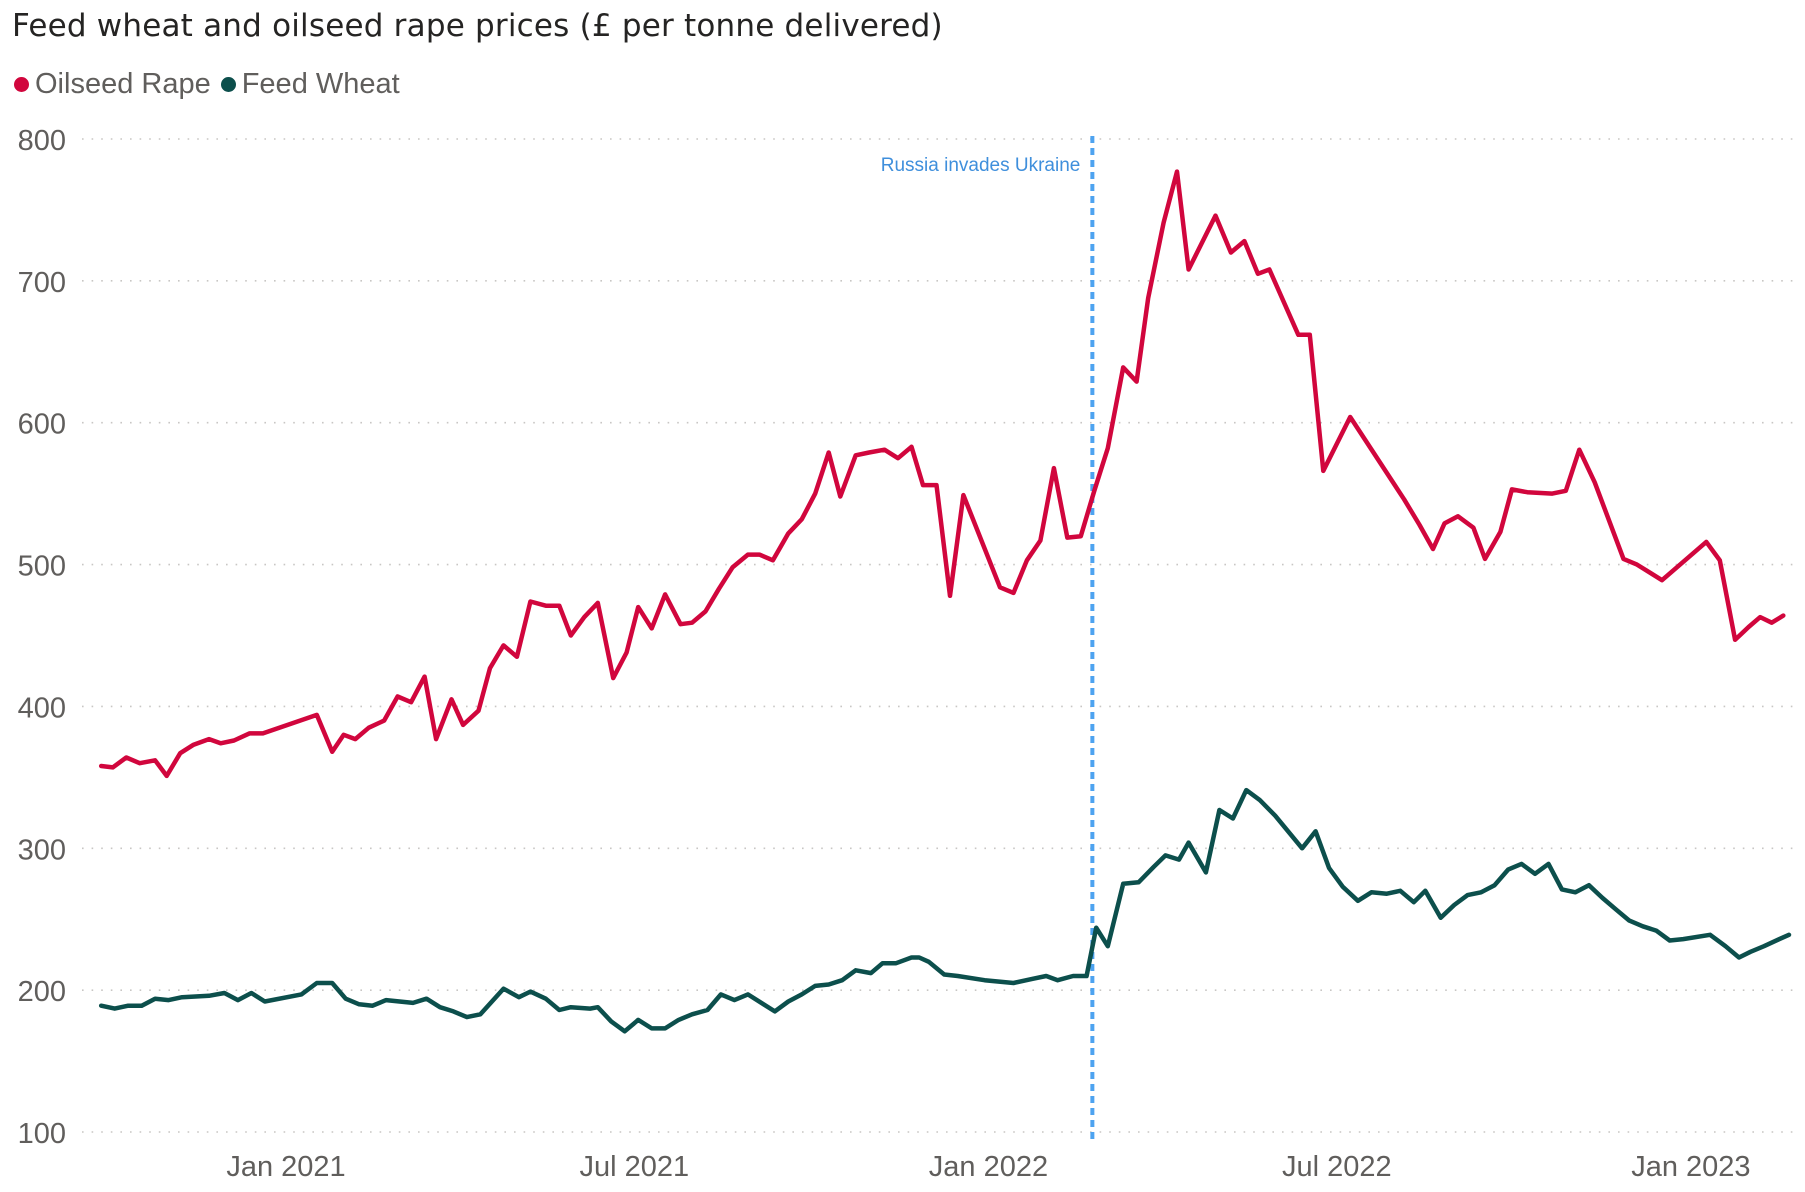  What do you see at coordinates (320, 84) in the screenshot?
I see `legend-label-feed-wheat: Feed Wheat` at bounding box center [320, 84].